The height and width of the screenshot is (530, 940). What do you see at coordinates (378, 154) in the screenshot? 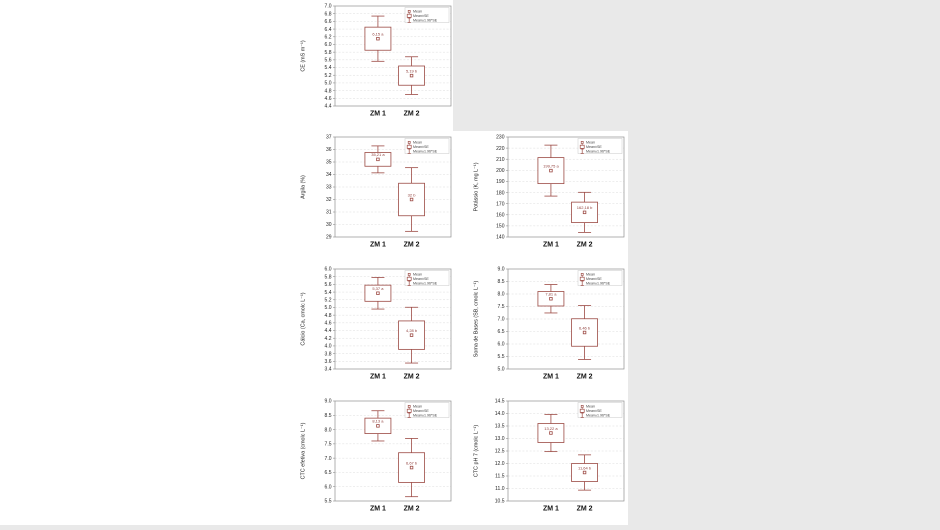
I see `value-label: 35,21 a` at bounding box center [378, 154].